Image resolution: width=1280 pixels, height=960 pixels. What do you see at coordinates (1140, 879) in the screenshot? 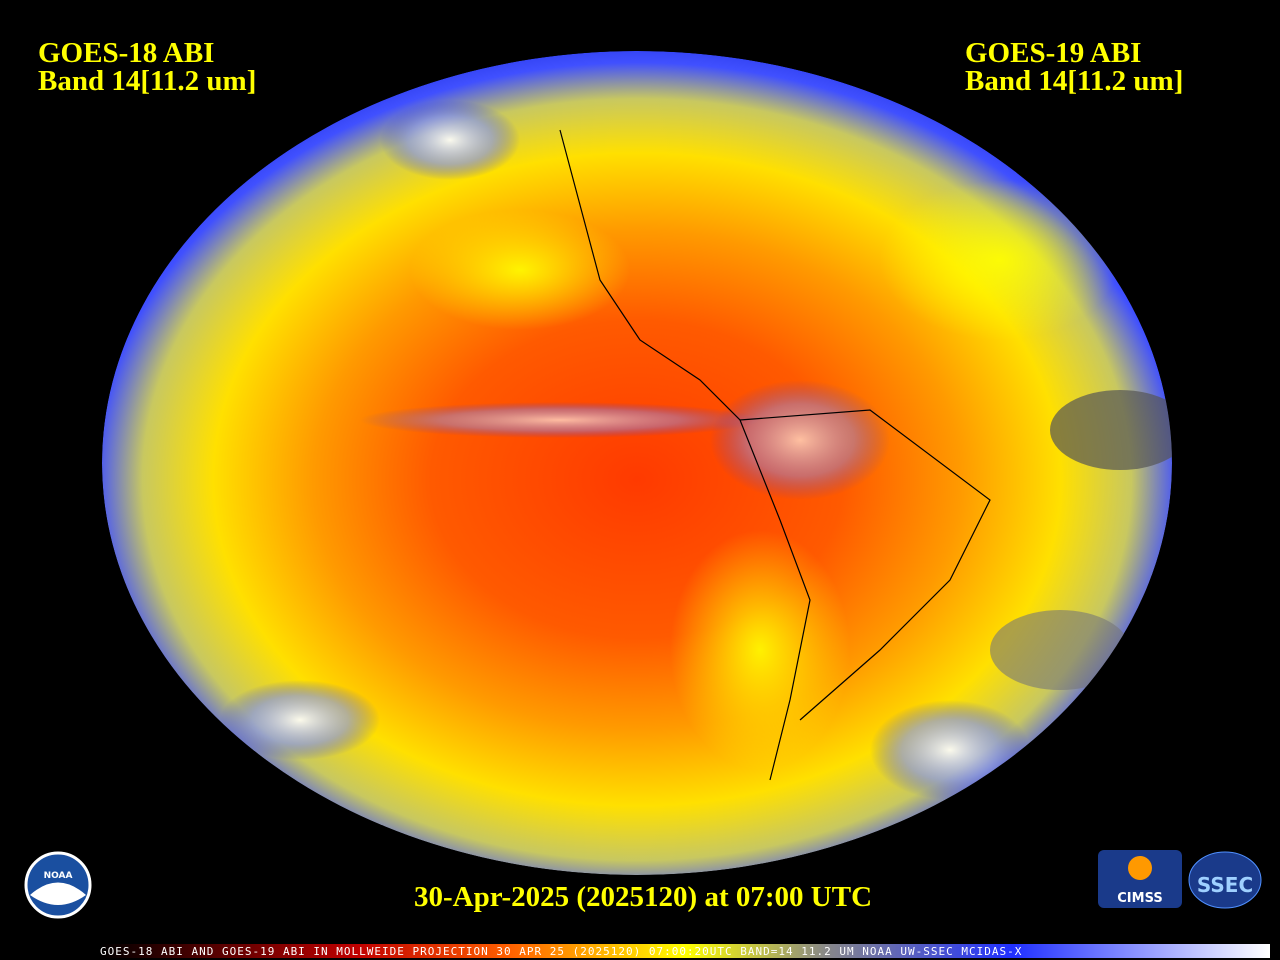
I see `cimss-logo: CIMSS` at bounding box center [1140, 879].